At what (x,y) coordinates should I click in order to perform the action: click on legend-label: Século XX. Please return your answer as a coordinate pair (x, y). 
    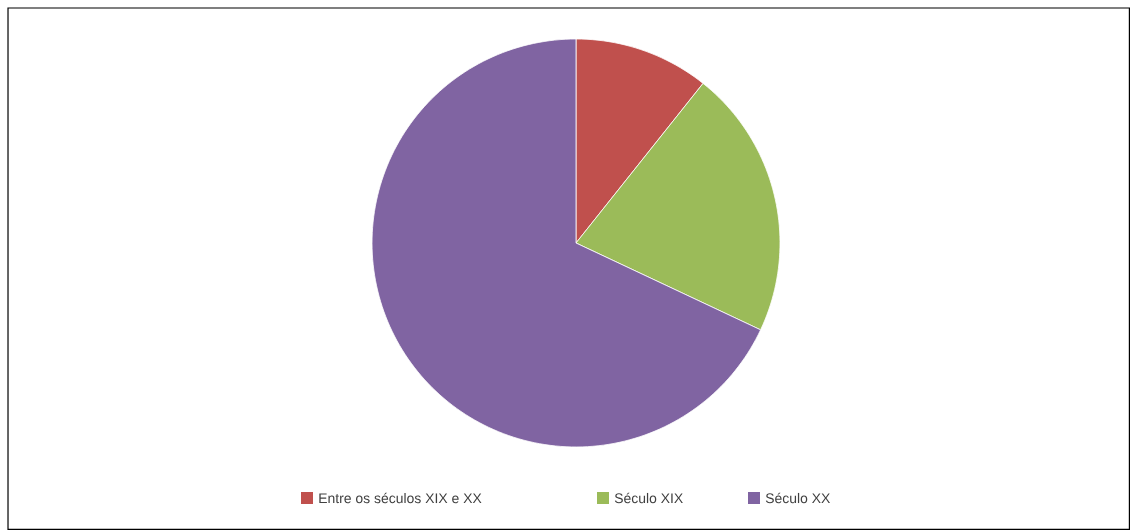
    Looking at the image, I should click on (798, 498).